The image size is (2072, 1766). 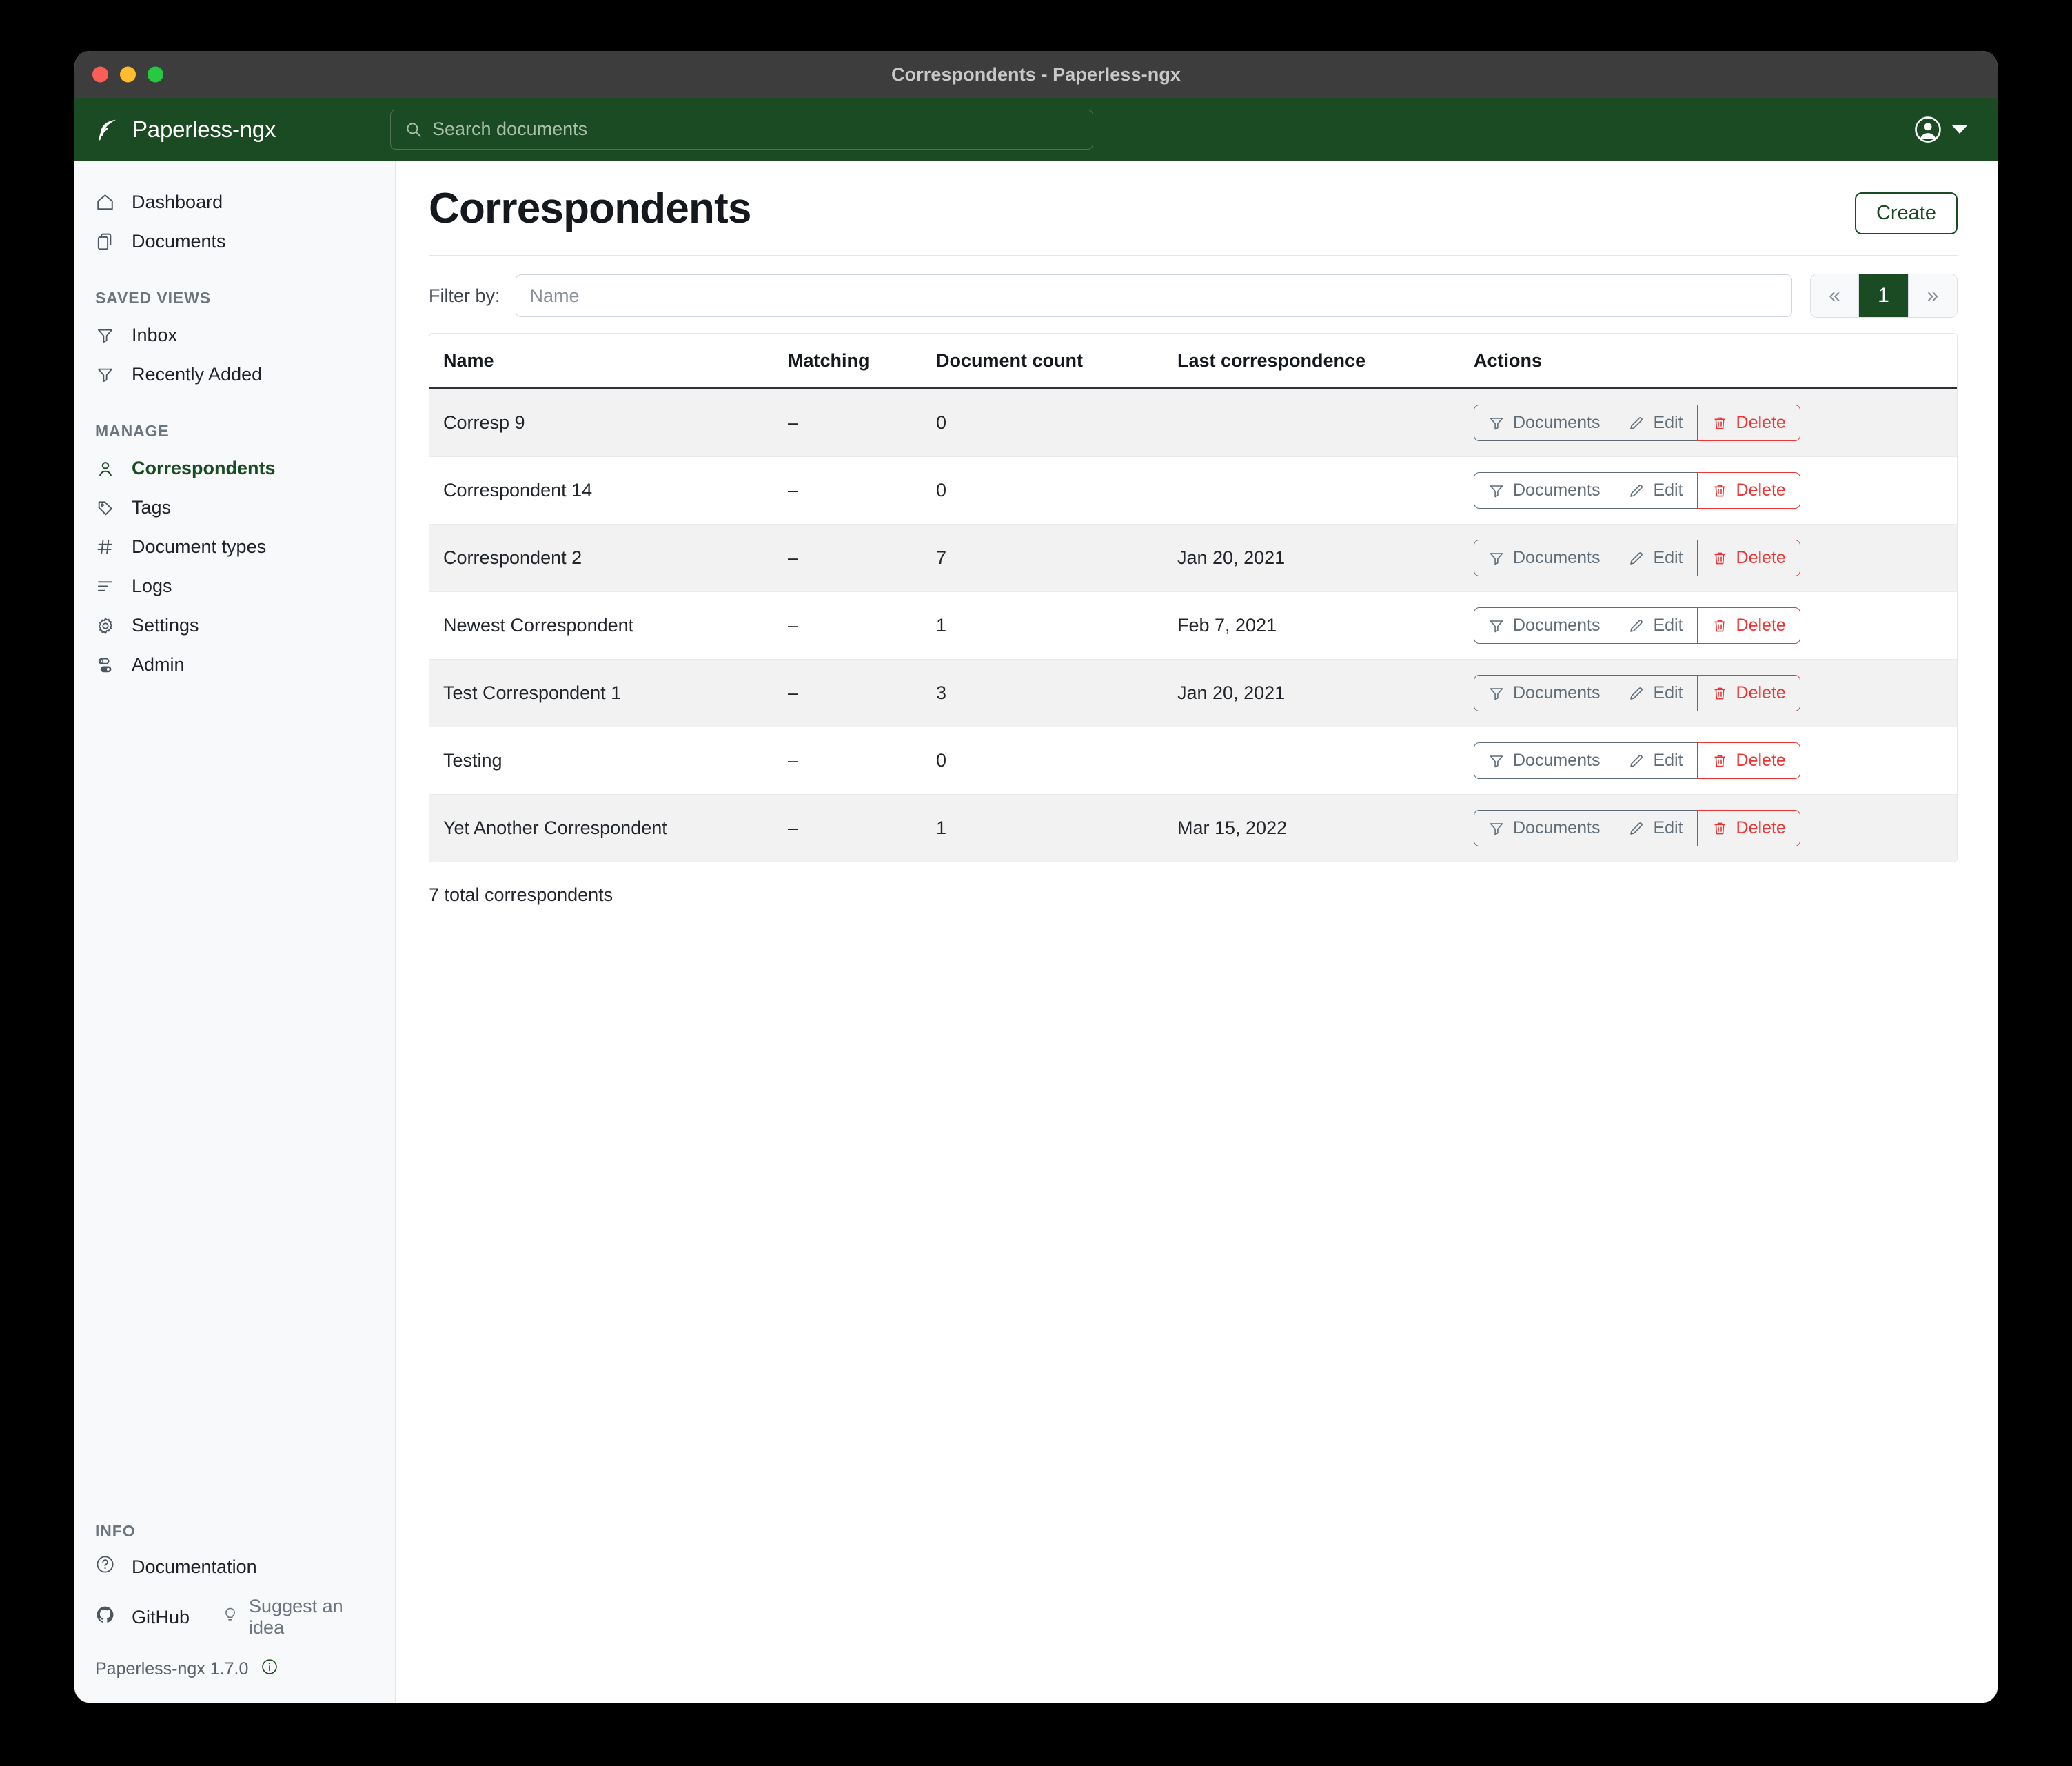 I want to click on cell-name: Newest Correspondent, so click(x=608, y=625).